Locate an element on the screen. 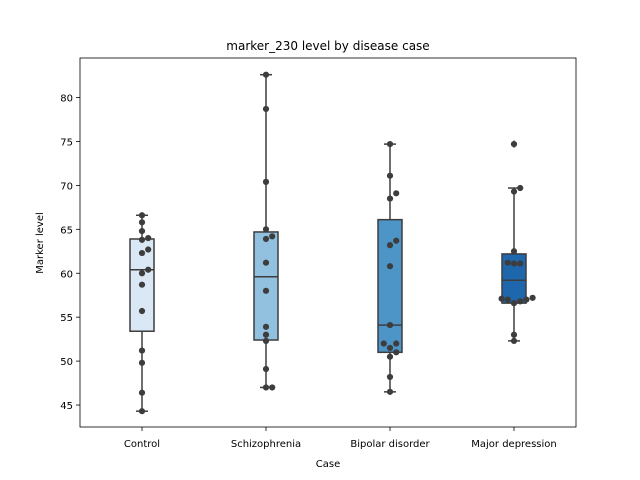 The width and height of the screenshot is (640, 480). x-tick-label: Bipolar disorder is located at coordinates (390, 444).